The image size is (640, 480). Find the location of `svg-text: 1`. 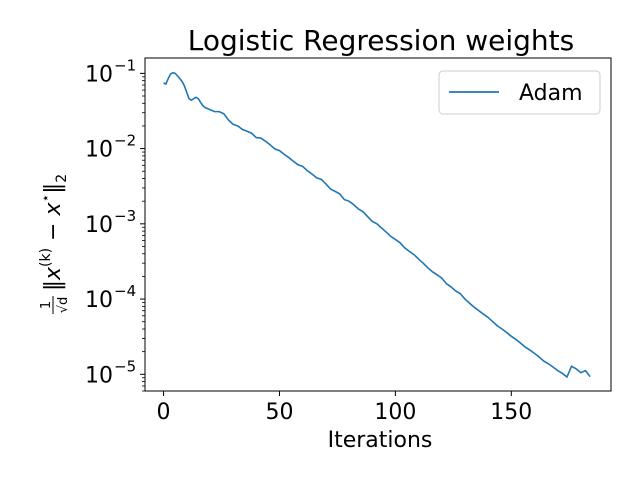

svg-text: 1 is located at coordinates (46, 305).